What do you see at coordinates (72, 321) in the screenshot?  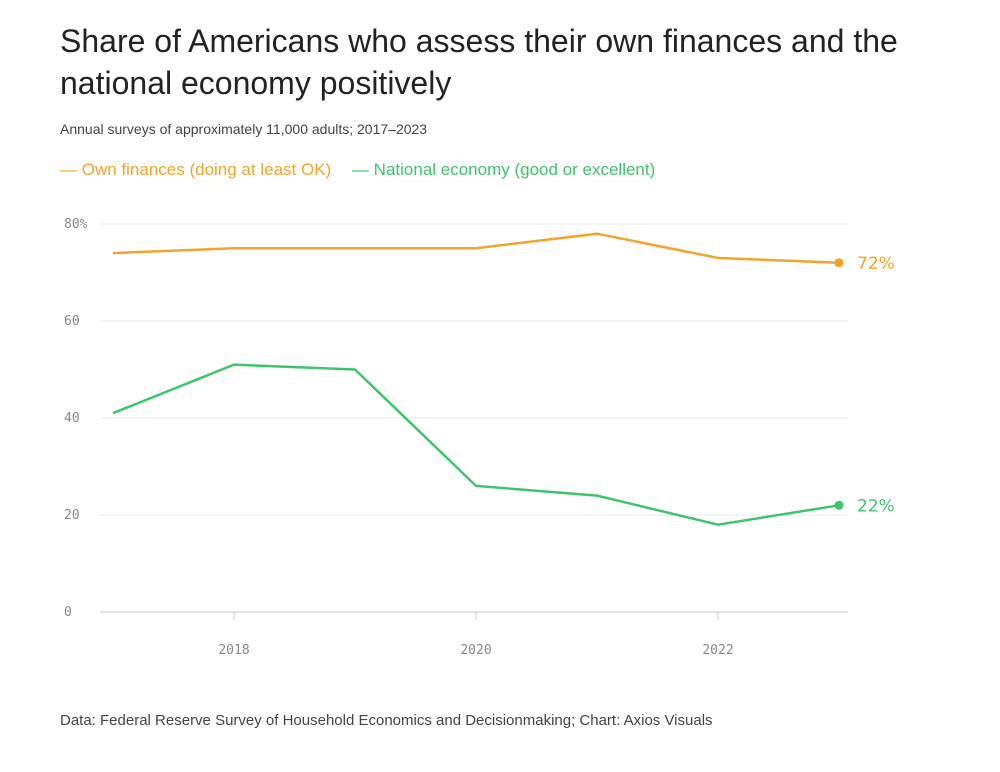 I see `y-tick-label: 60` at bounding box center [72, 321].